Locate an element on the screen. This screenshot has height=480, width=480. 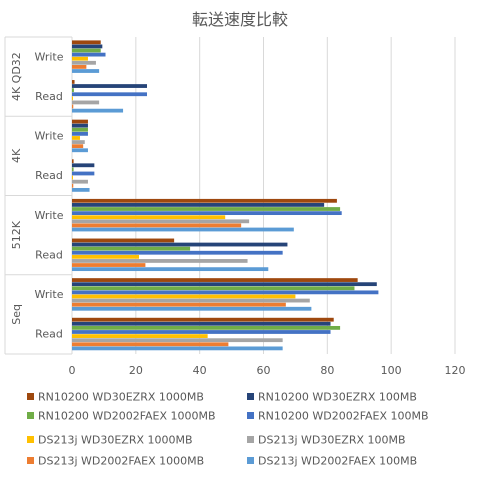
legend-label: DS213j WD30EZRX 1000MB is located at coordinates (115, 440).